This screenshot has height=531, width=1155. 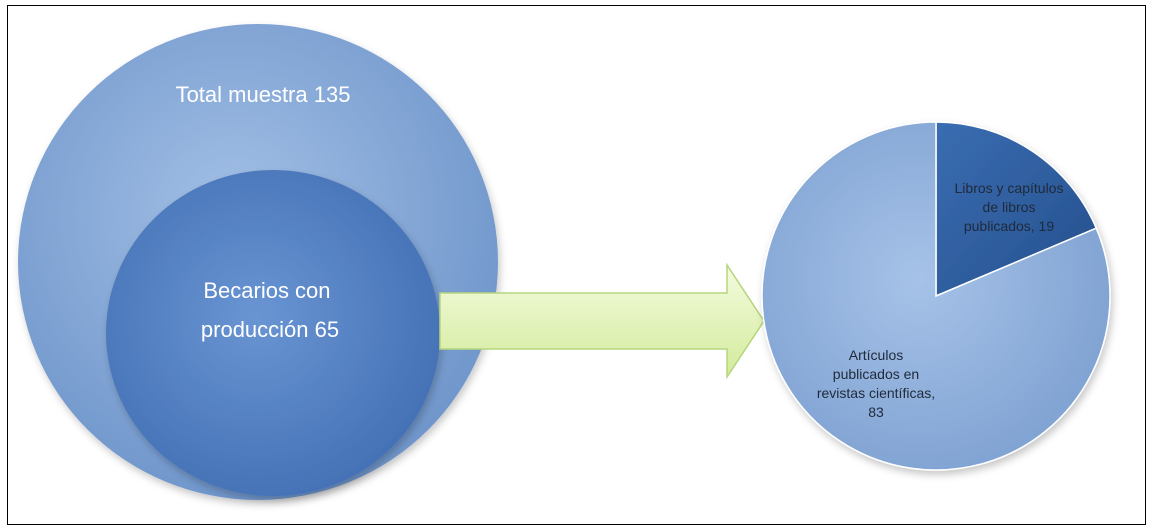 What do you see at coordinates (602, 321) in the screenshot?
I see `right-arrow` at bounding box center [602, 321].